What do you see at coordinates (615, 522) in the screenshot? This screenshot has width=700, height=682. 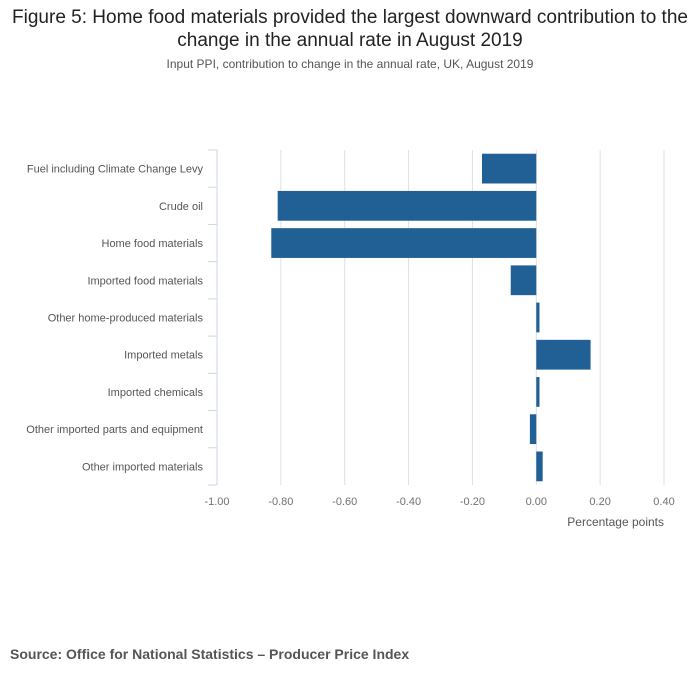 I see `x-axis-label: Percentage points` at bounding box center [615, 522].